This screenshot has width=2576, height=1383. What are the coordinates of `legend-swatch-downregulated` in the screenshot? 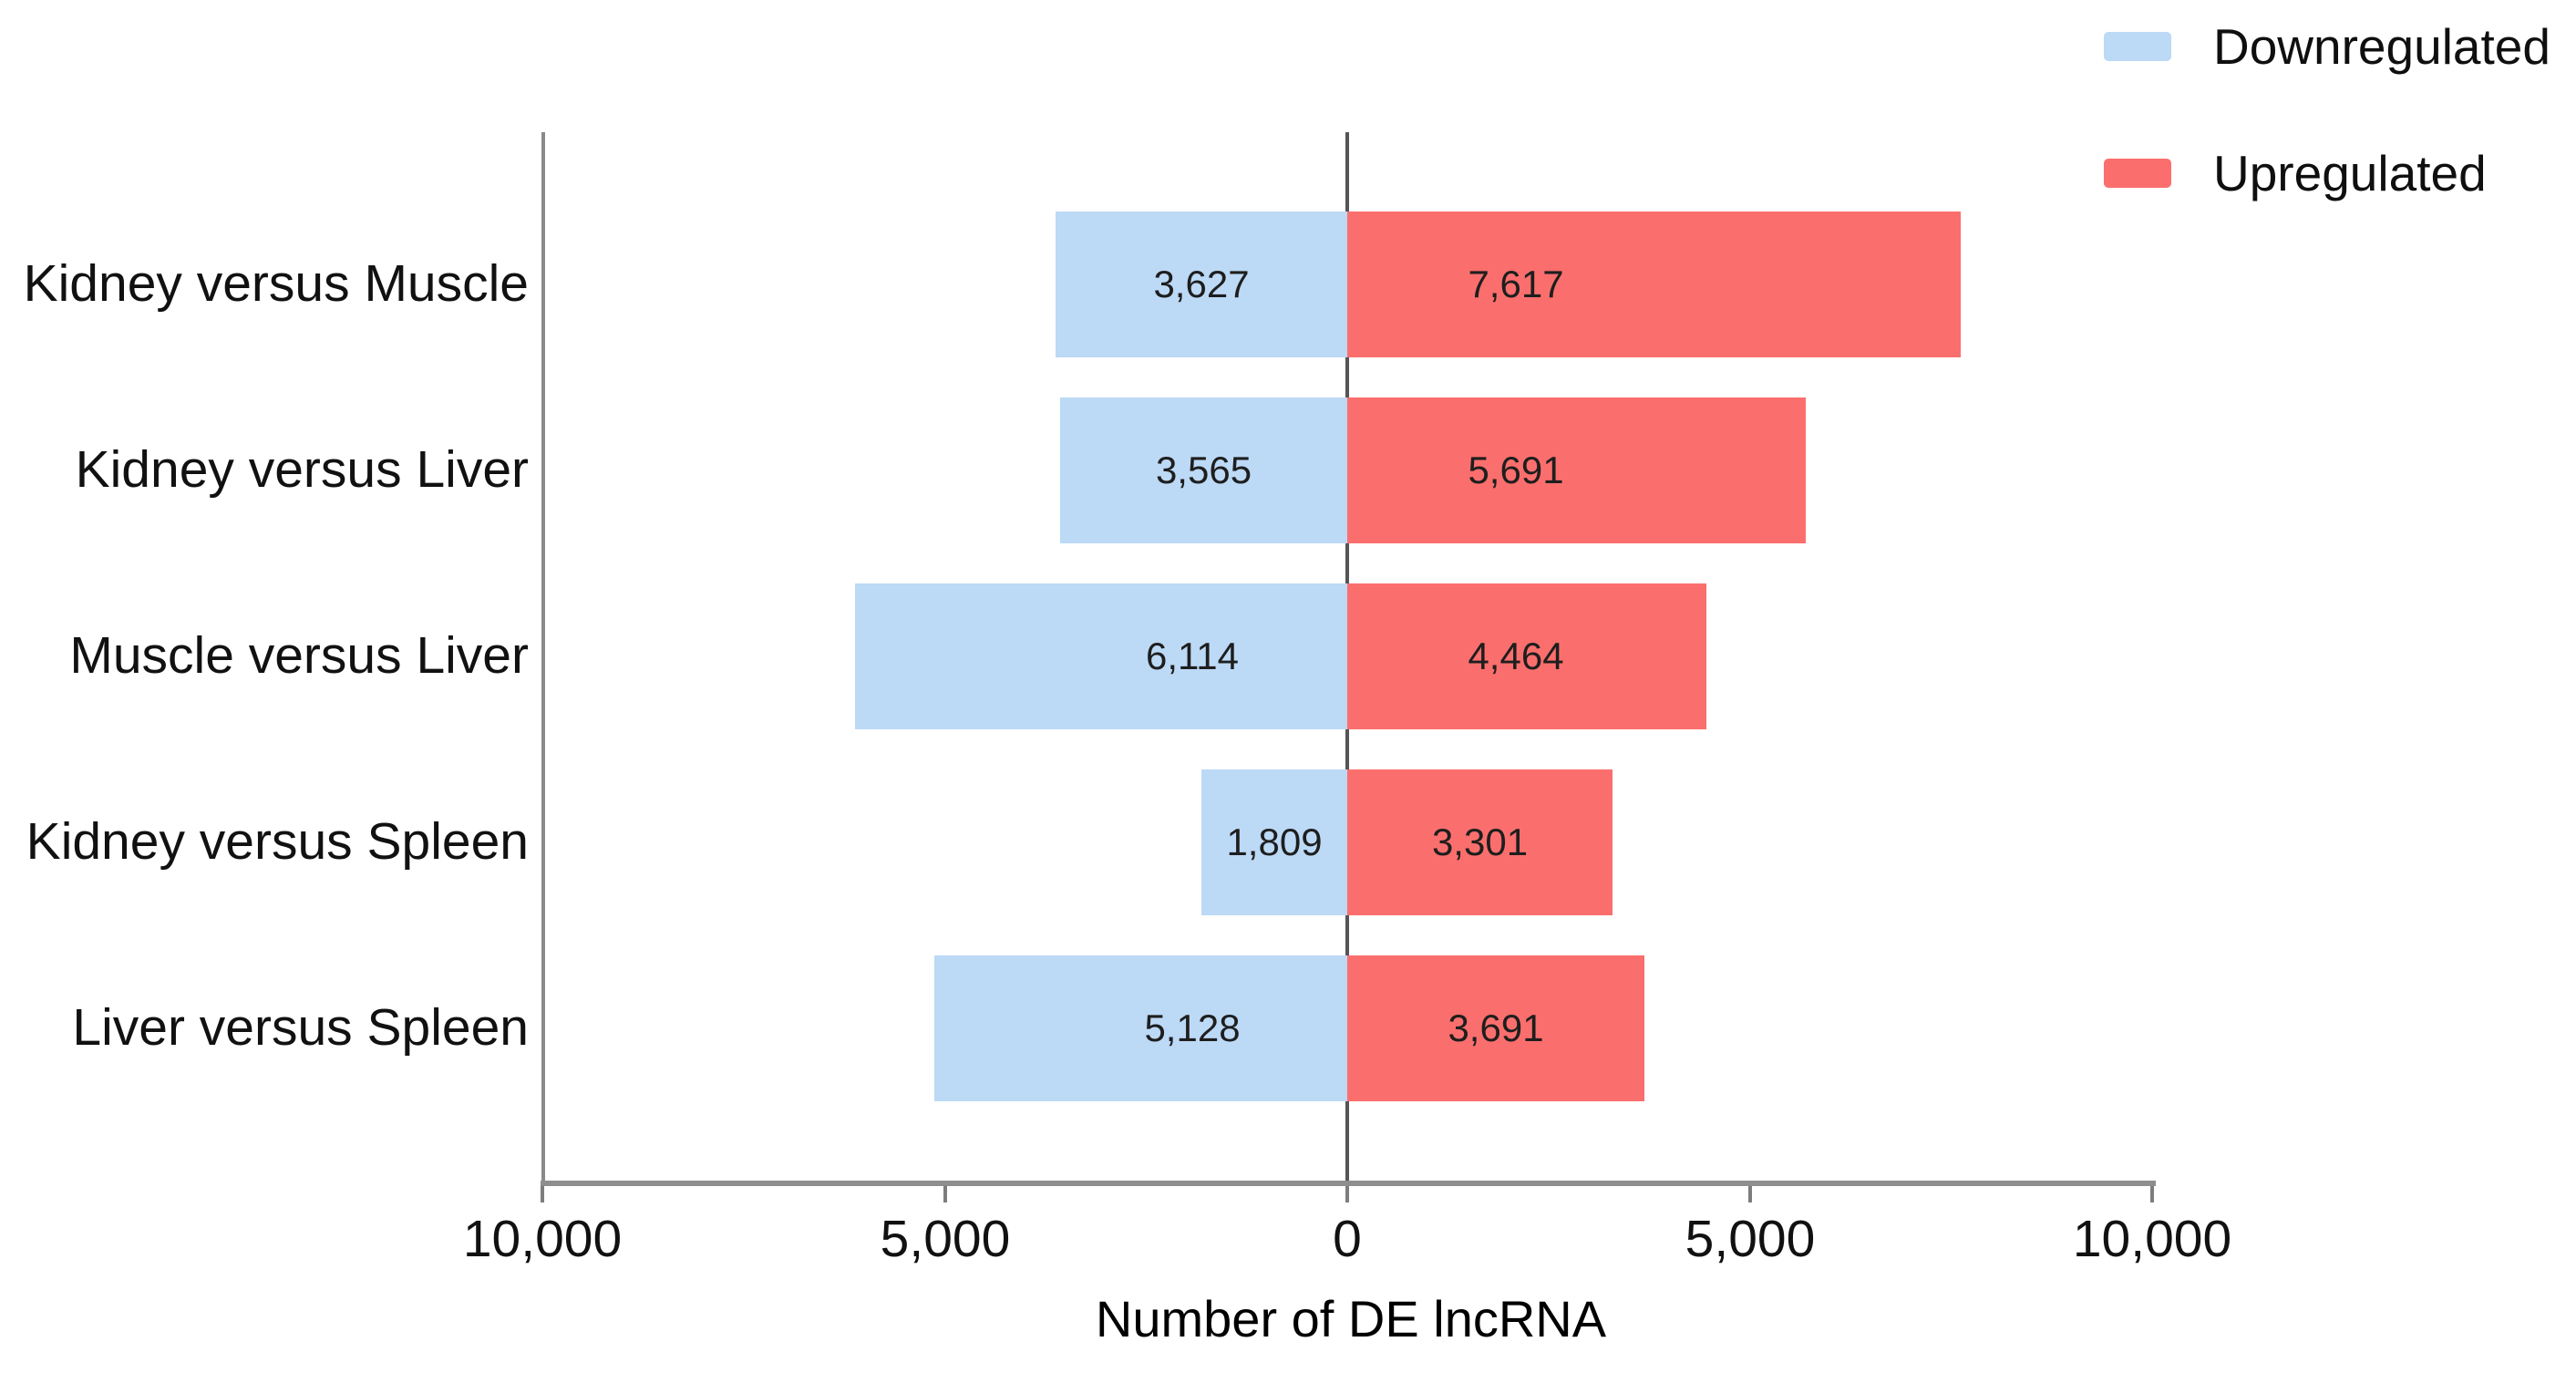 It's located at (2137, 46).